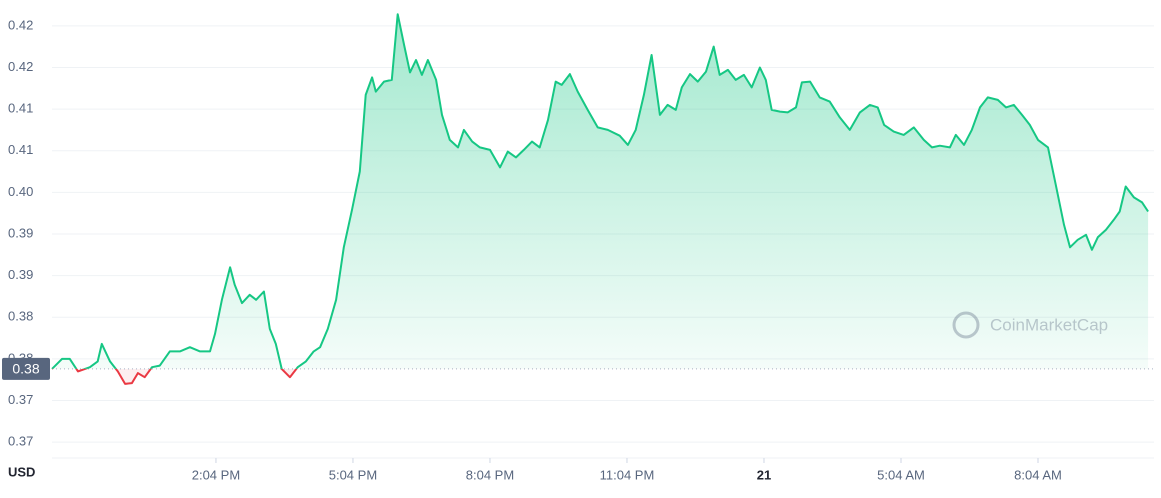 This screenshot has height=498, width=1161. What do you see at coordinates (1038, 474) in the screenshot?
I see `x-tick-label: 8:04 AM` at bounding box center [1038, 474].